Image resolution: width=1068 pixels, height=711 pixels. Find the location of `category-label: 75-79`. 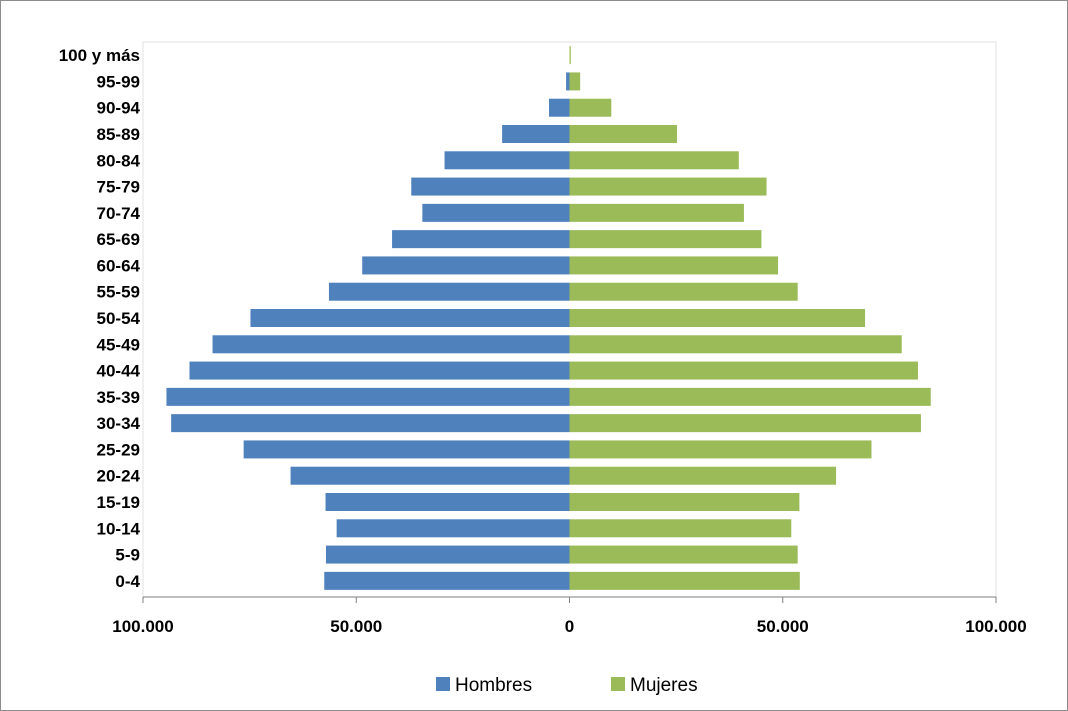

category-label: 75-79 is located at coordinates (118, 187).